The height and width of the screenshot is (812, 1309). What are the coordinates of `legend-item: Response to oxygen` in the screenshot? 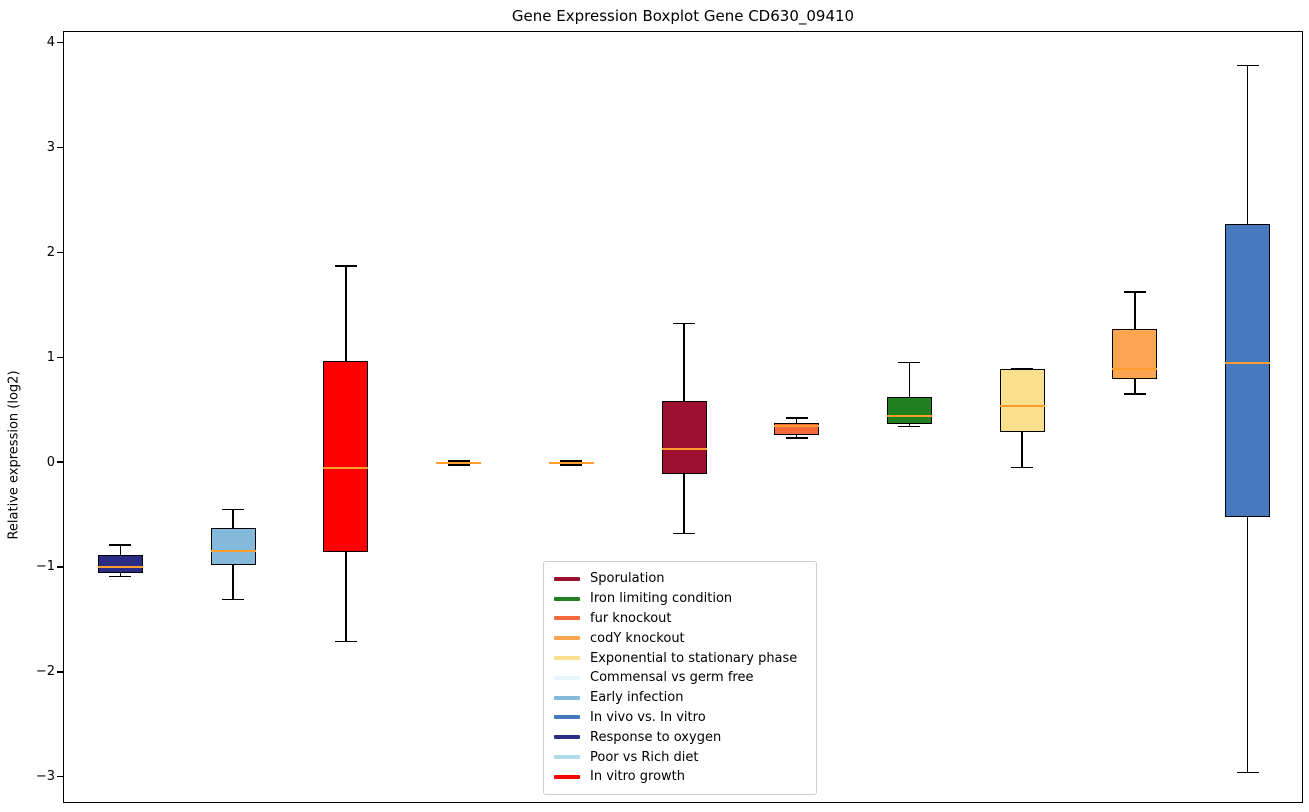 It's located at (680, 737).